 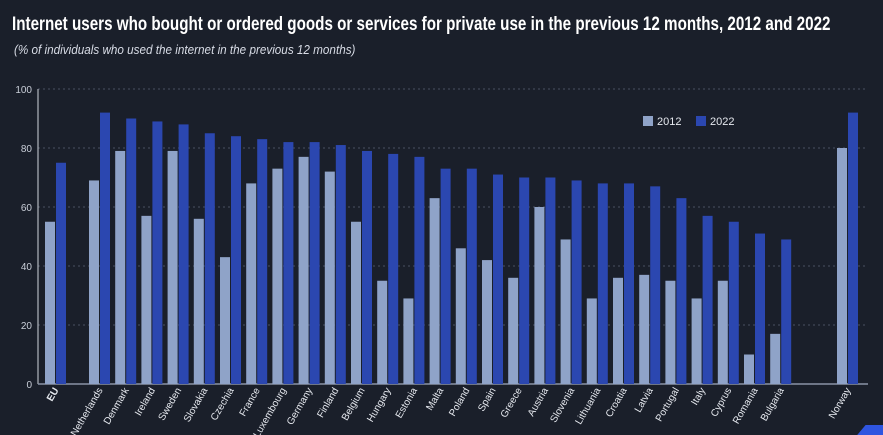 What do you see at coordinates (27, 267) in the screenshot?
I see `y-tick-label: 40` at bounding box center [27, 267].